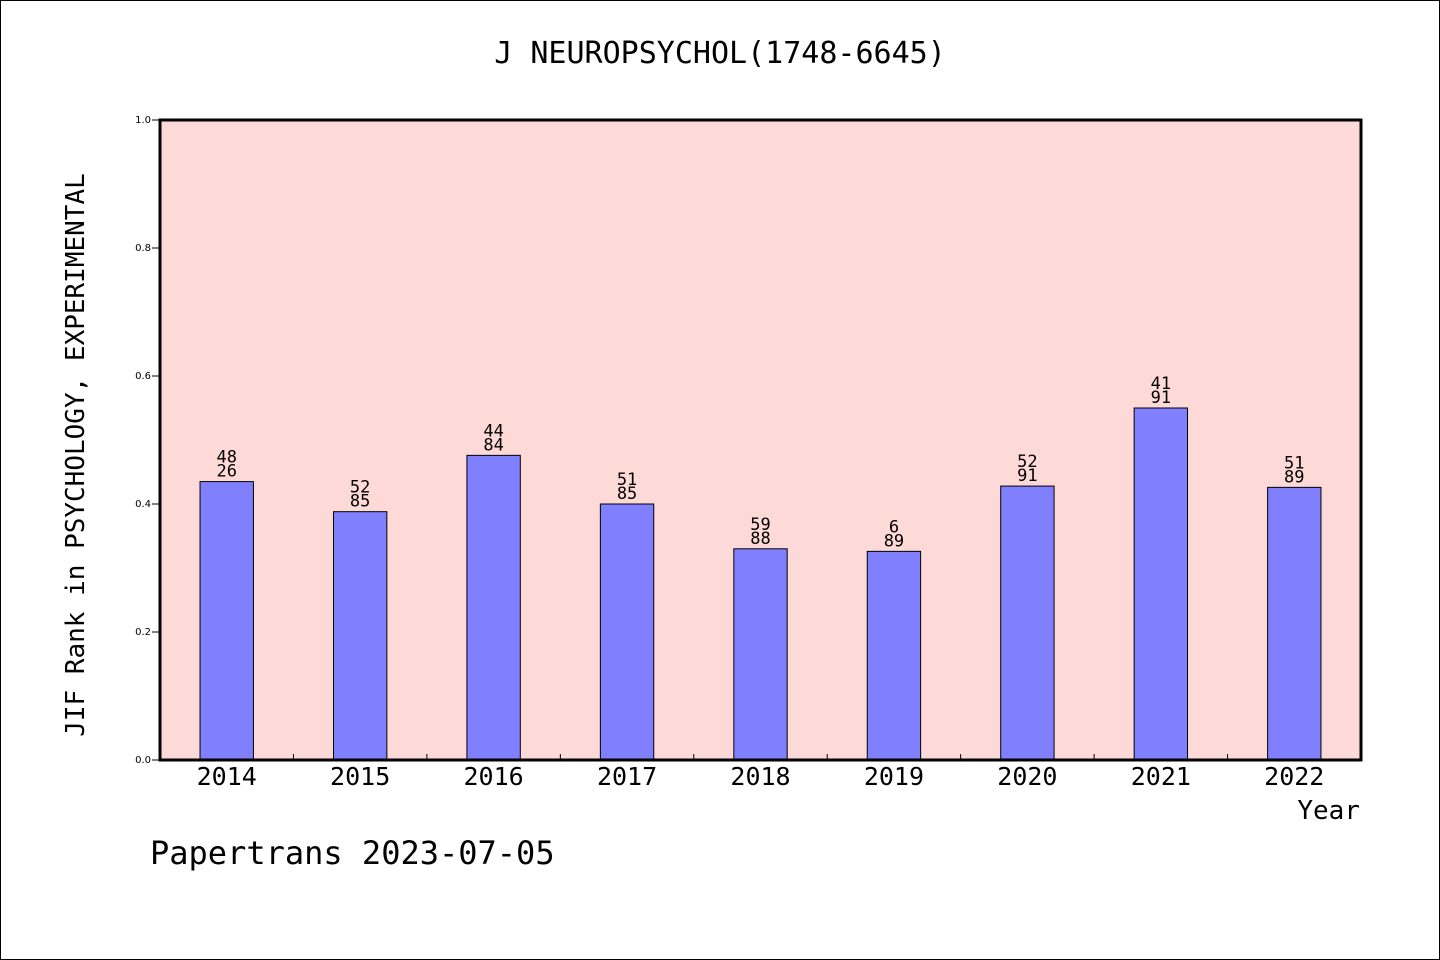  Describe the element at coordinates (143, 632) in the screenshot. I see `y-tick-label: 0.2` at that location.